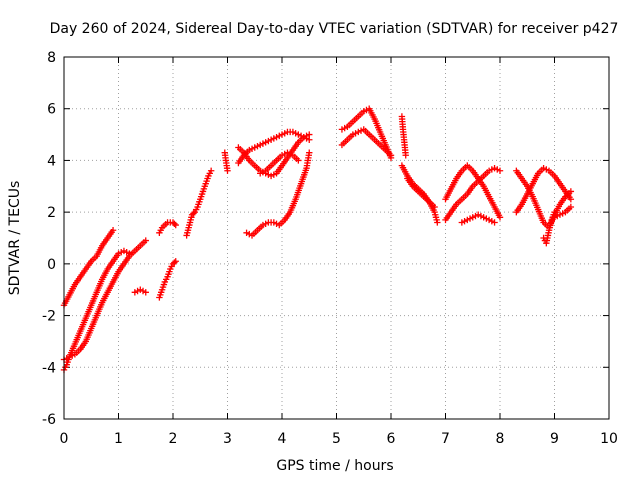 Image resolution: width=640 pixels, height=480 pixels. What do you see at coordinates (298, 160) in the screenshot?
I see `data-point-seg-l` at bounding box center [298, 160].